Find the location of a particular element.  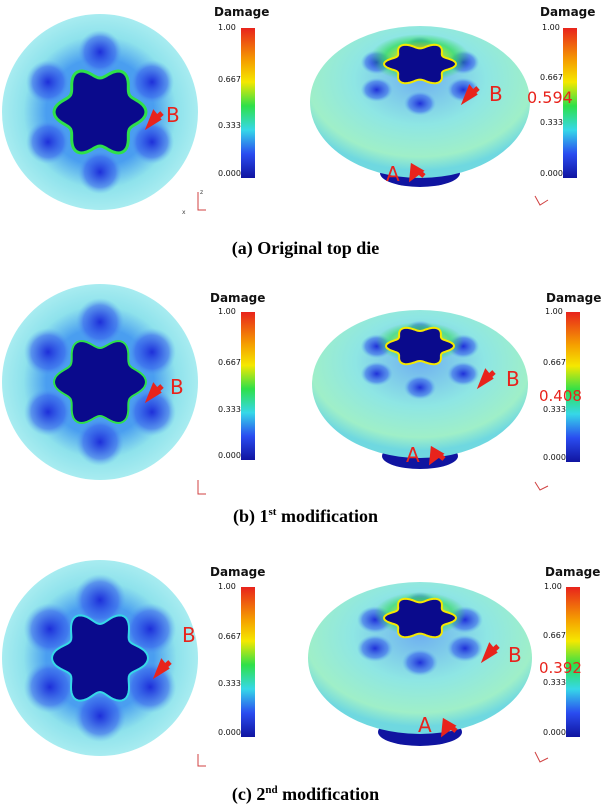

axis-triad-left: z x is located at coordinates (194, 202).